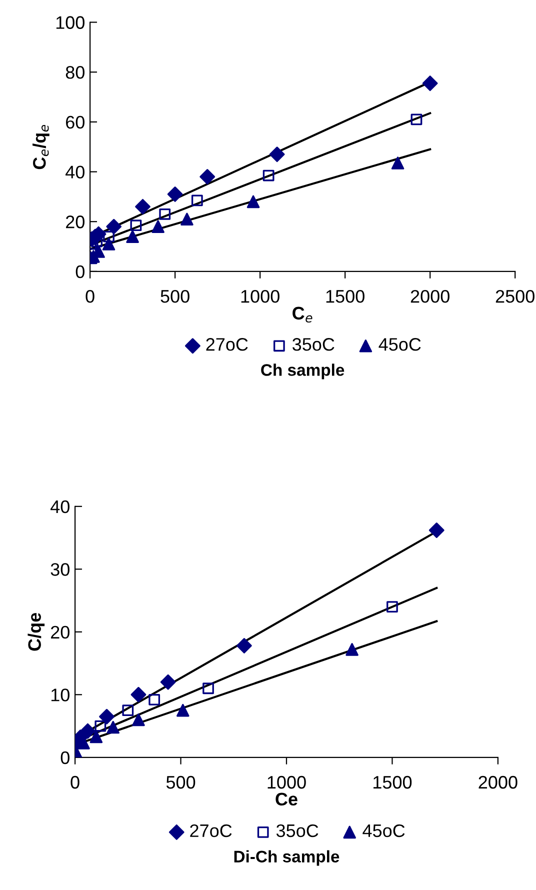  Describe the element at coordinates (70, 22) in the screenshot. I see `y-tick-label: 100` at that location.